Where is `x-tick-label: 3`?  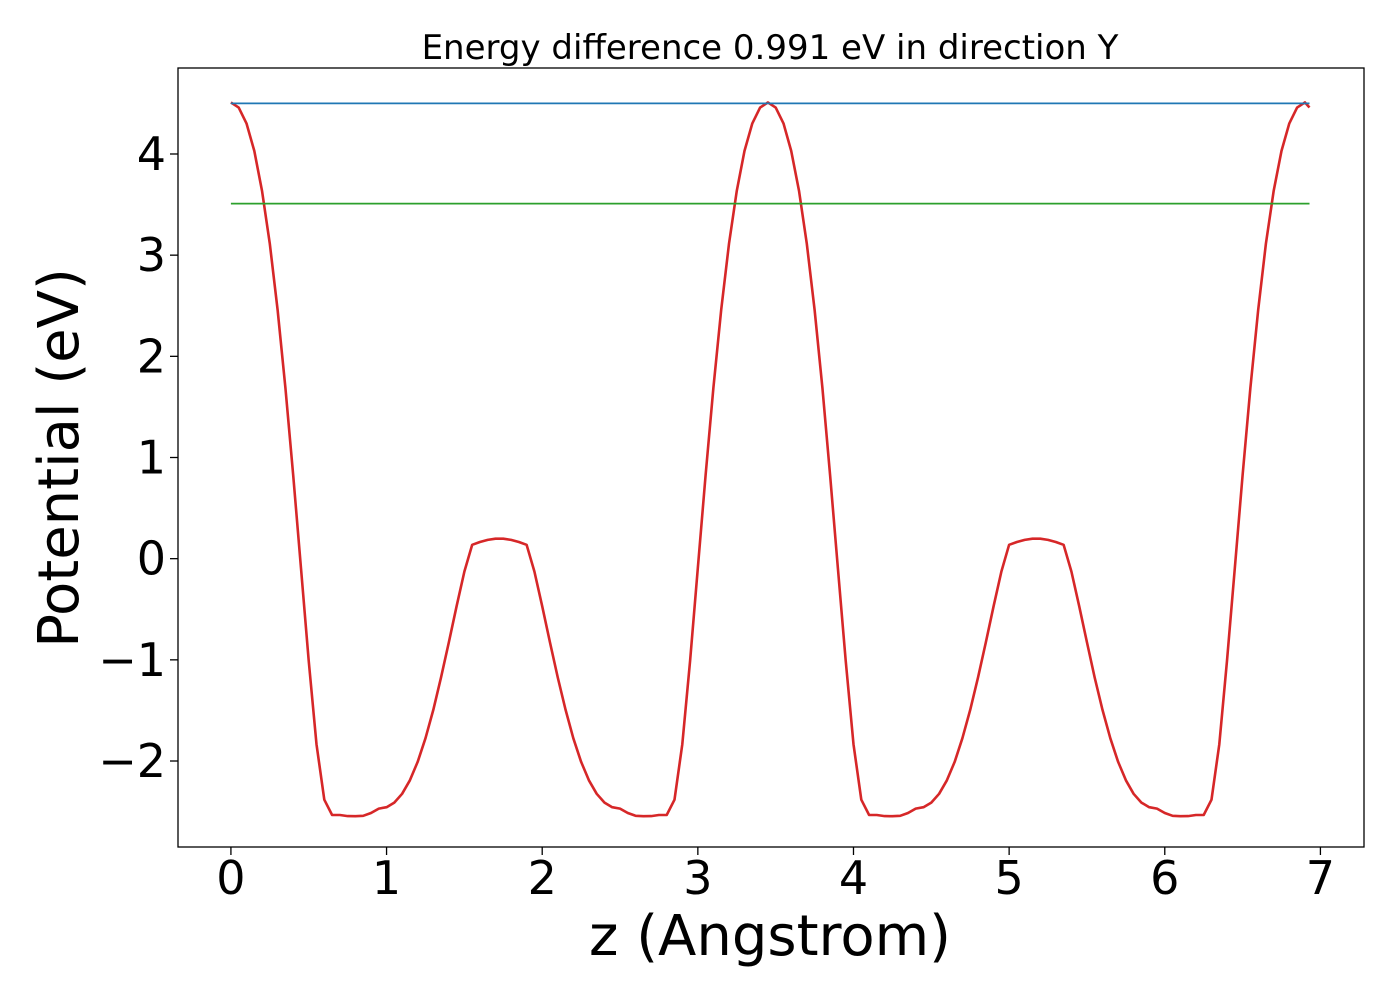
x-tick-label: 3 is located at coordinates (697, 878).